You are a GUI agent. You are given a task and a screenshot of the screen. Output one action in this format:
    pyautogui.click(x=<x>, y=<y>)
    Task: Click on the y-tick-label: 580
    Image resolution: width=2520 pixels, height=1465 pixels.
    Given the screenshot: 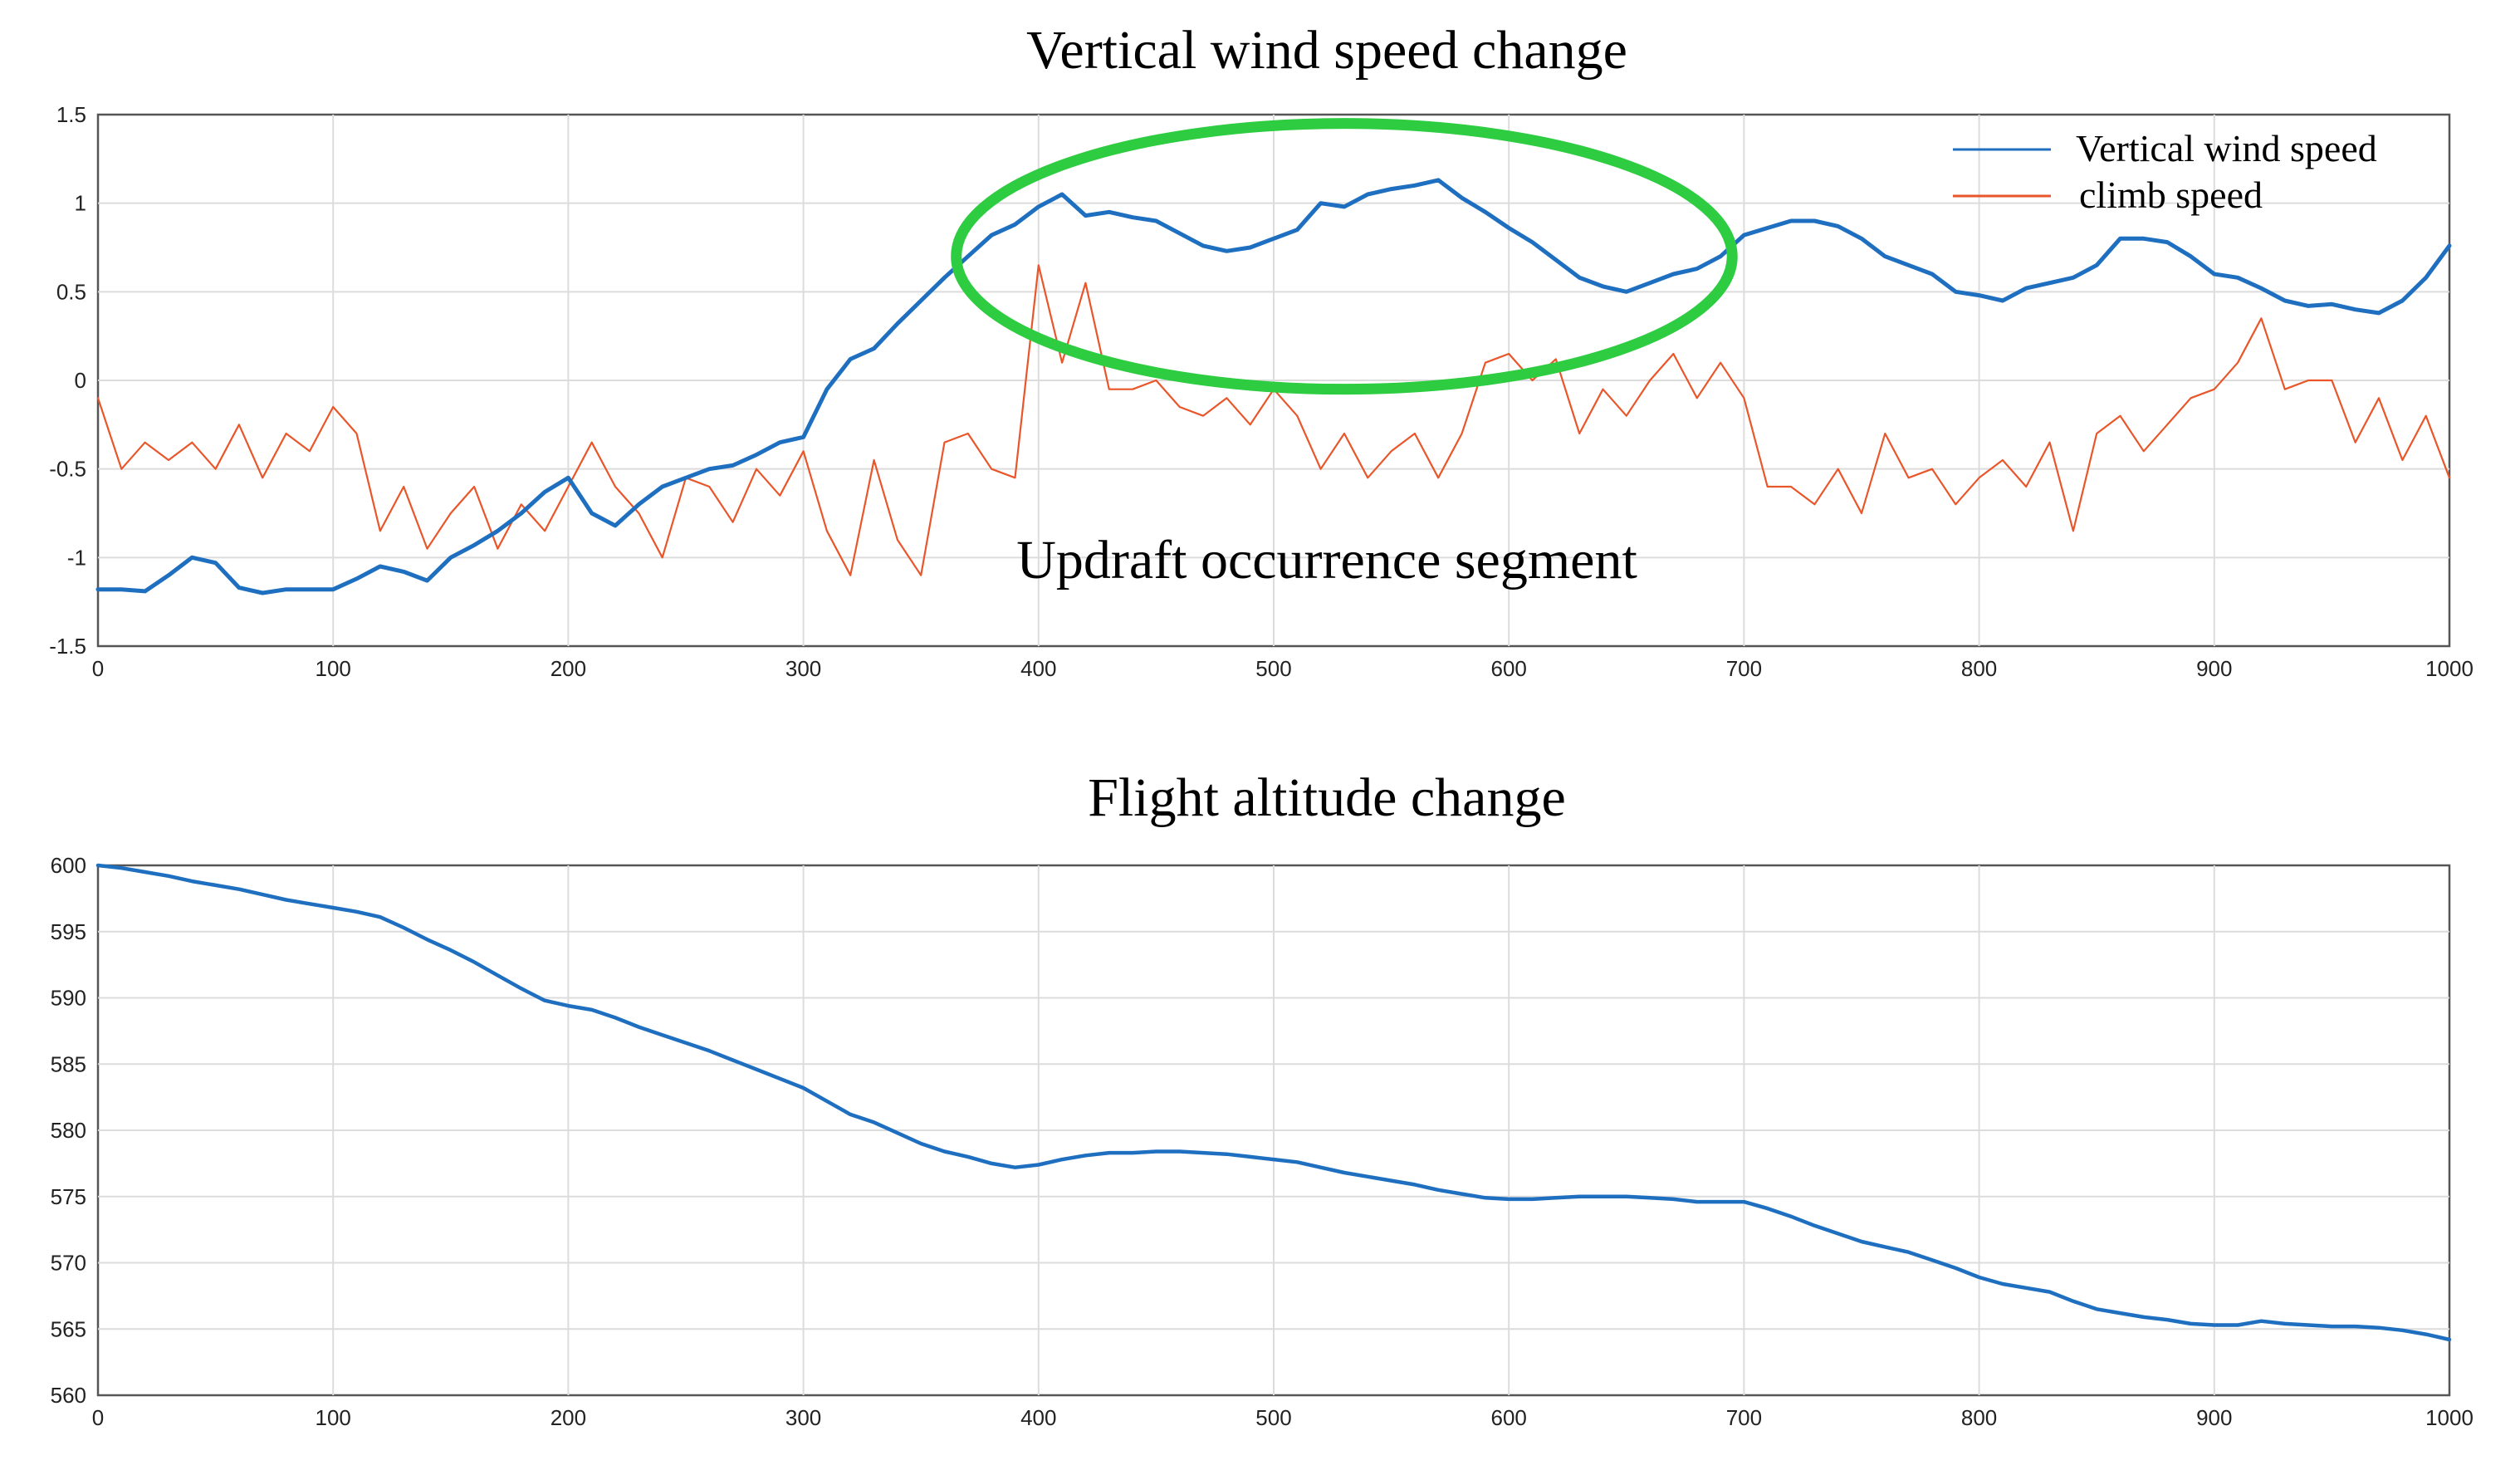 What is the action you would take?
    pyautogui.click(x=68, y=1130)
    